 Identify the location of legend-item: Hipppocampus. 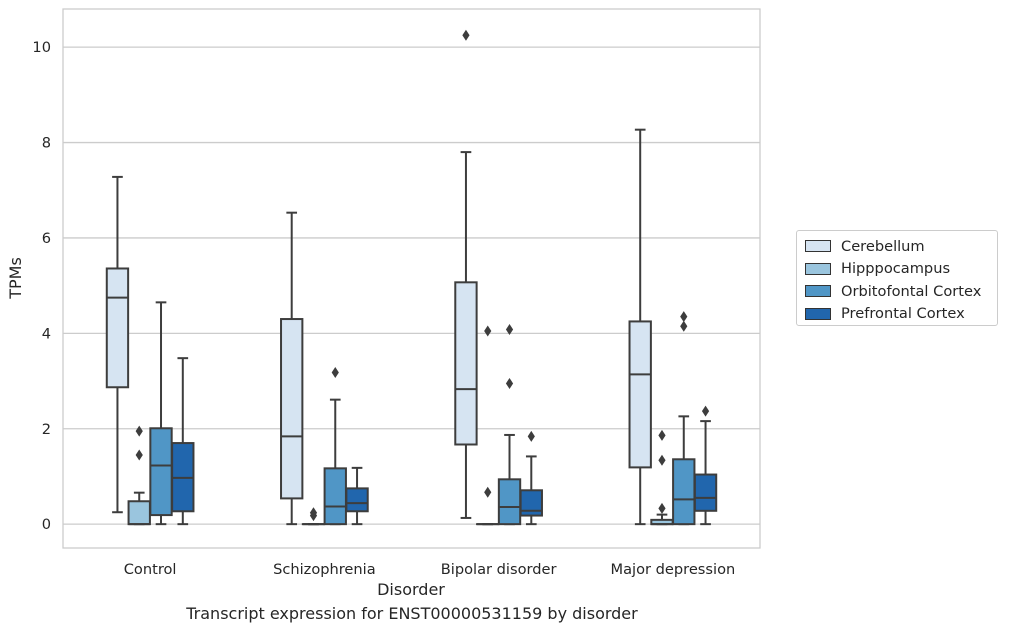
(897, 269).